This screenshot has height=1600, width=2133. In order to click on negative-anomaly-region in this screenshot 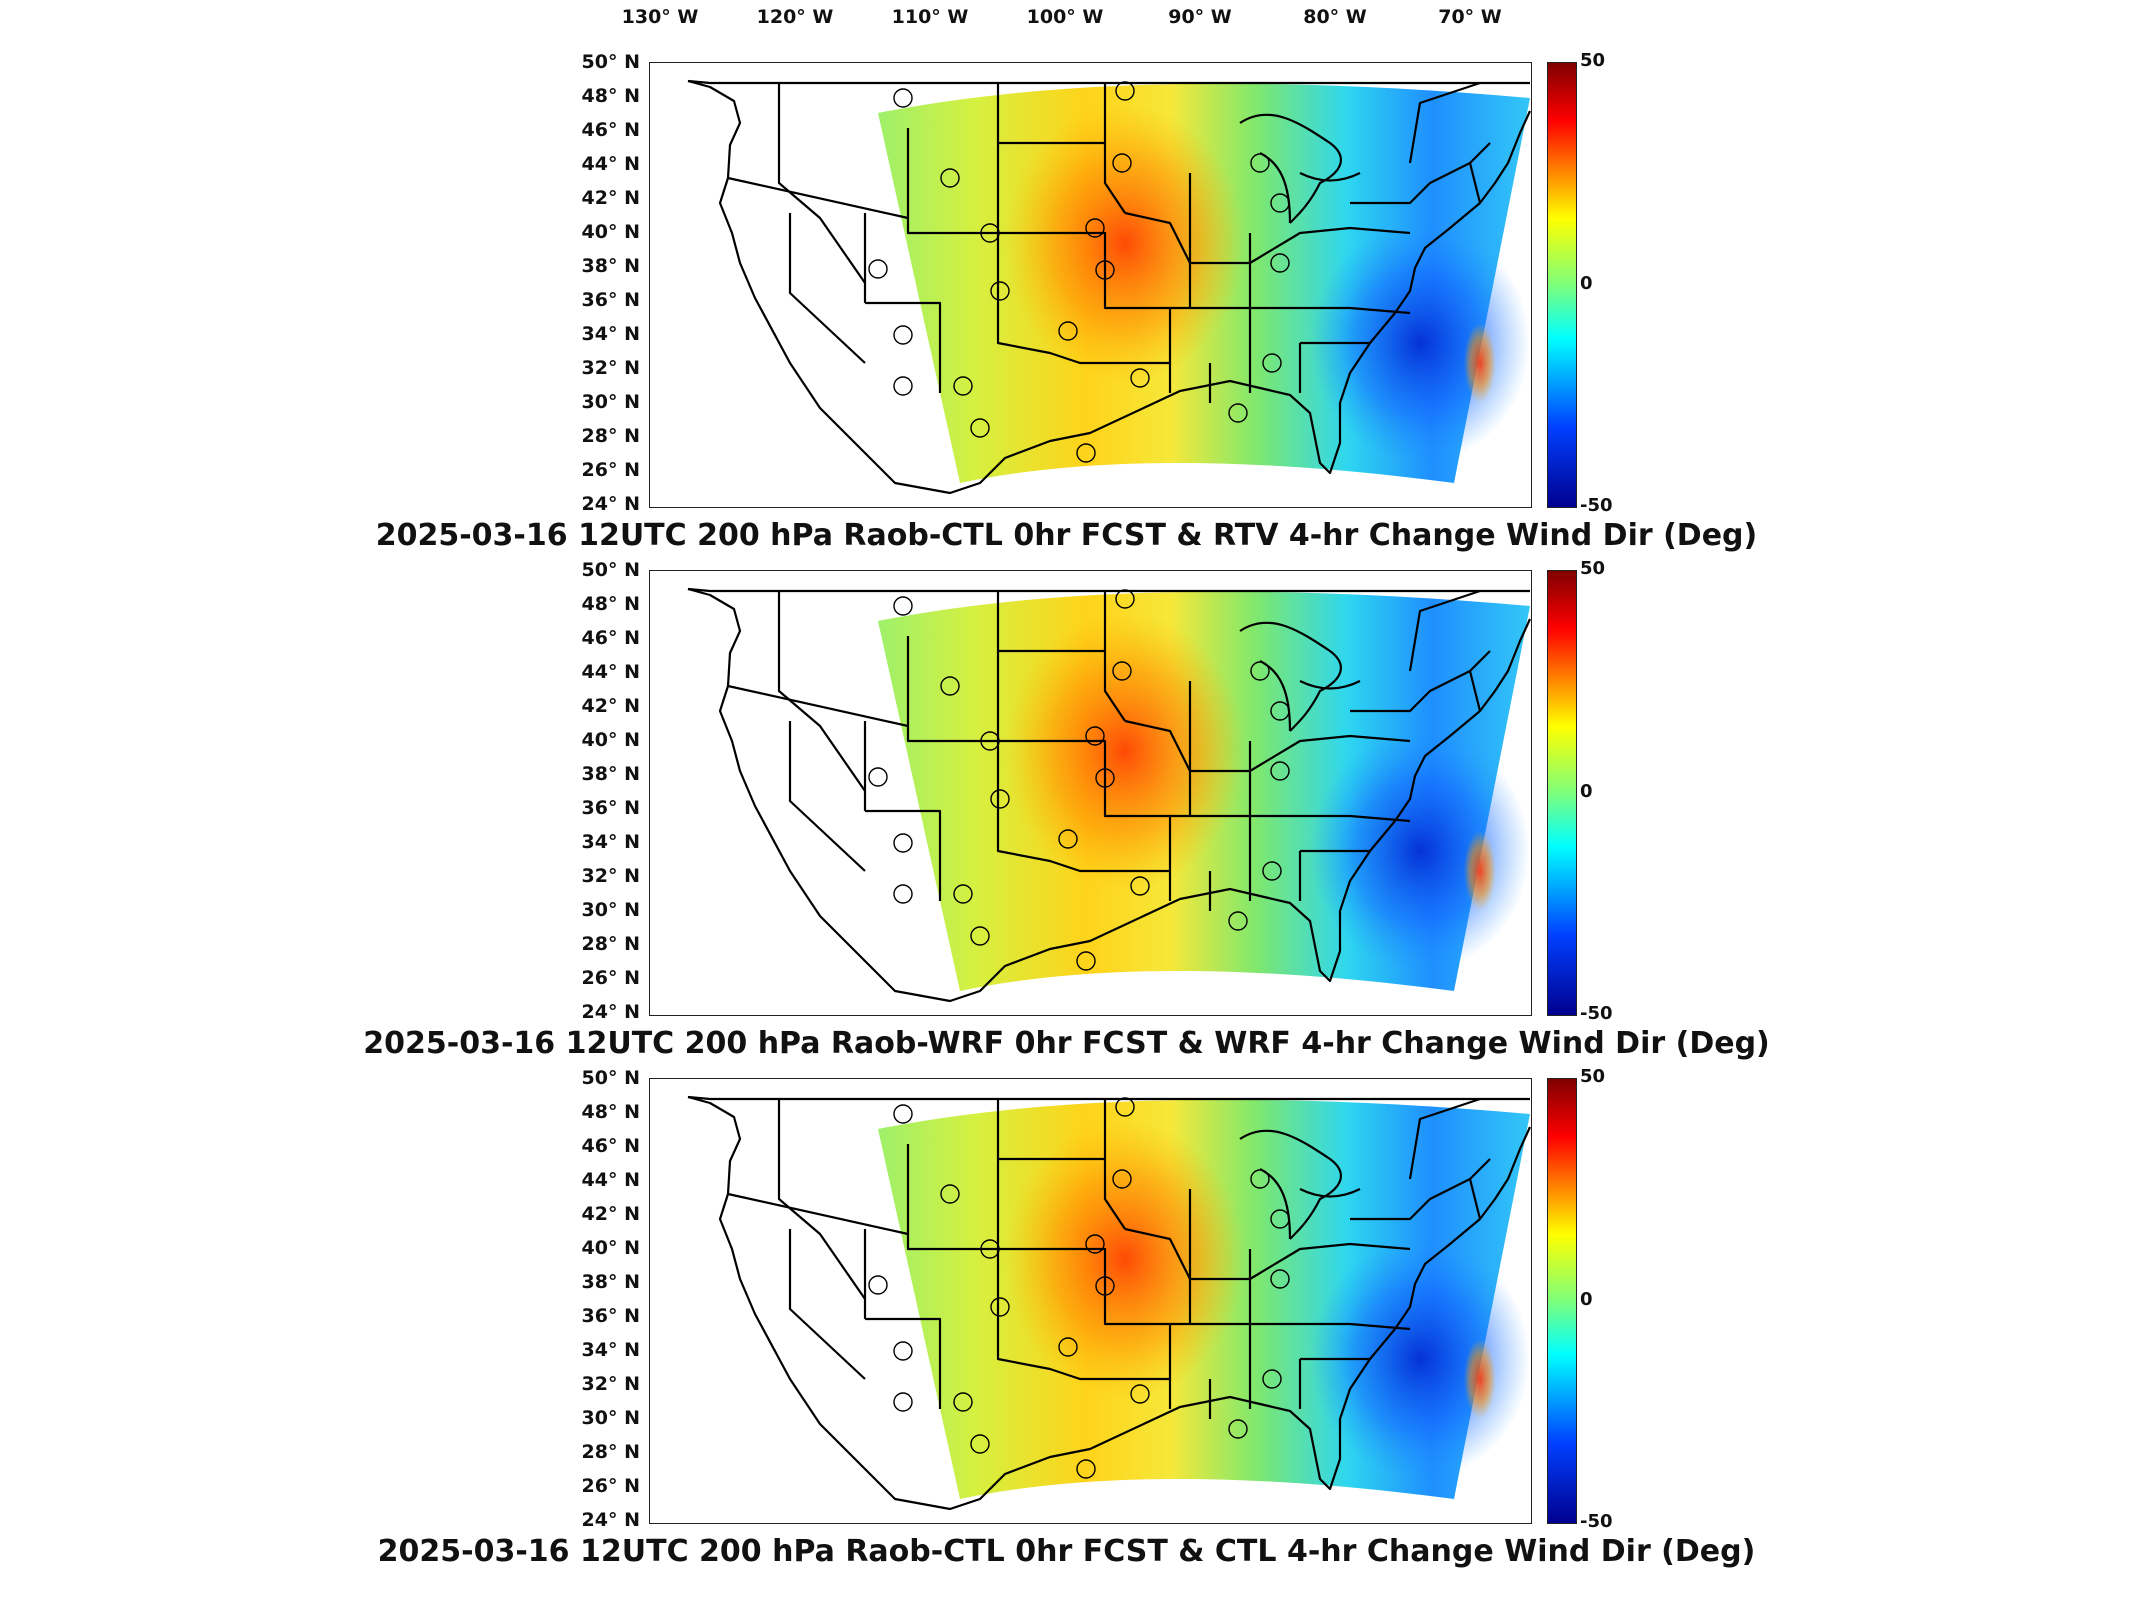, I will do `click(1420, 851)`.